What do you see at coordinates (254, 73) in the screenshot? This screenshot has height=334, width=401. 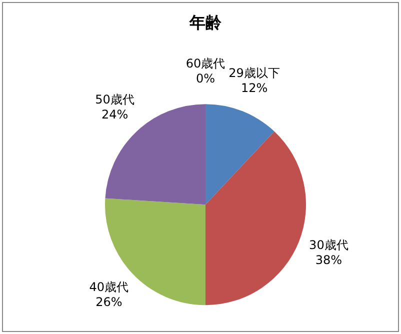 I see `slice-label: 29歳以下` at bounding box center [254, 73].